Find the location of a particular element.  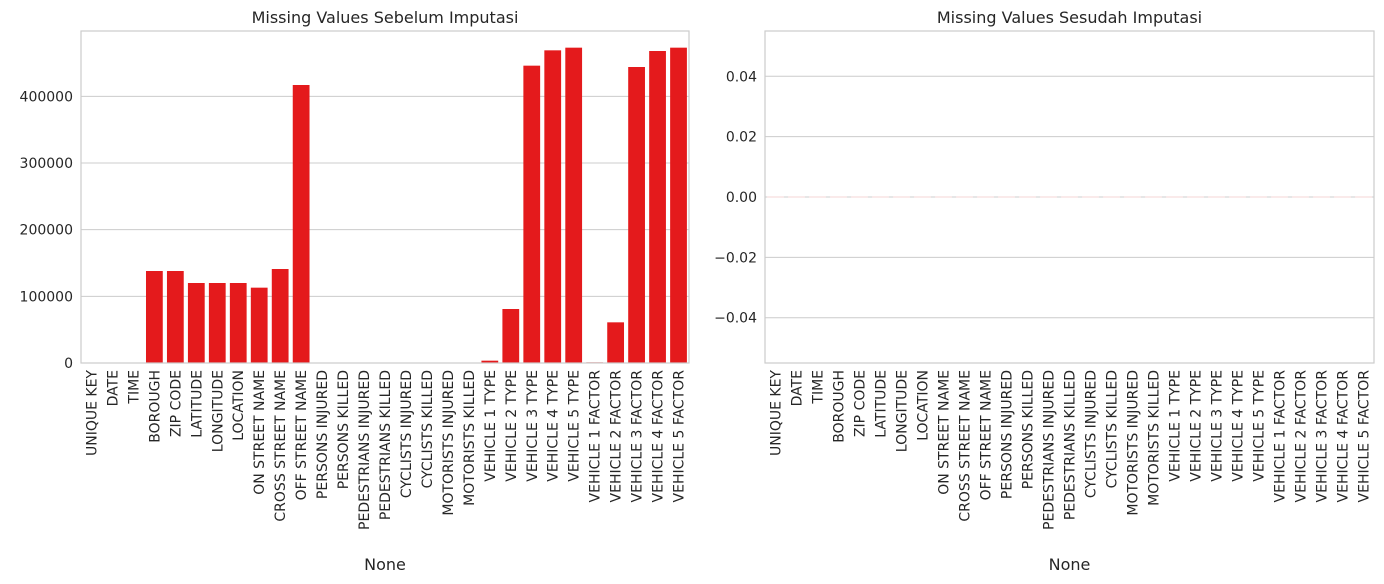

y-tick-label: 200000 is located at coordinates (46, 231).